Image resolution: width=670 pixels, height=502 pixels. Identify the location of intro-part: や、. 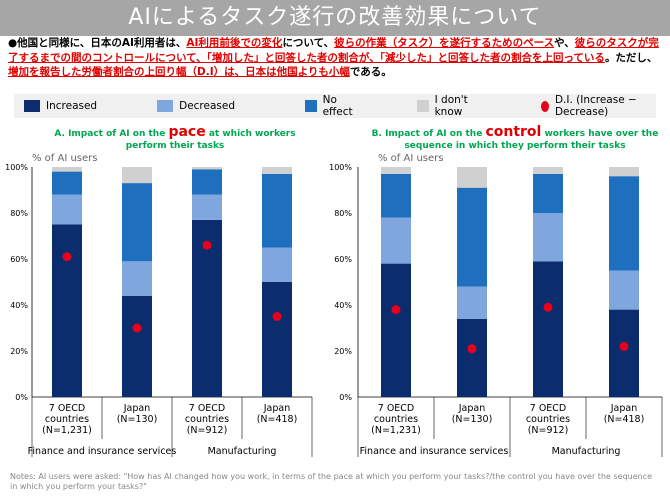
(564, 43).